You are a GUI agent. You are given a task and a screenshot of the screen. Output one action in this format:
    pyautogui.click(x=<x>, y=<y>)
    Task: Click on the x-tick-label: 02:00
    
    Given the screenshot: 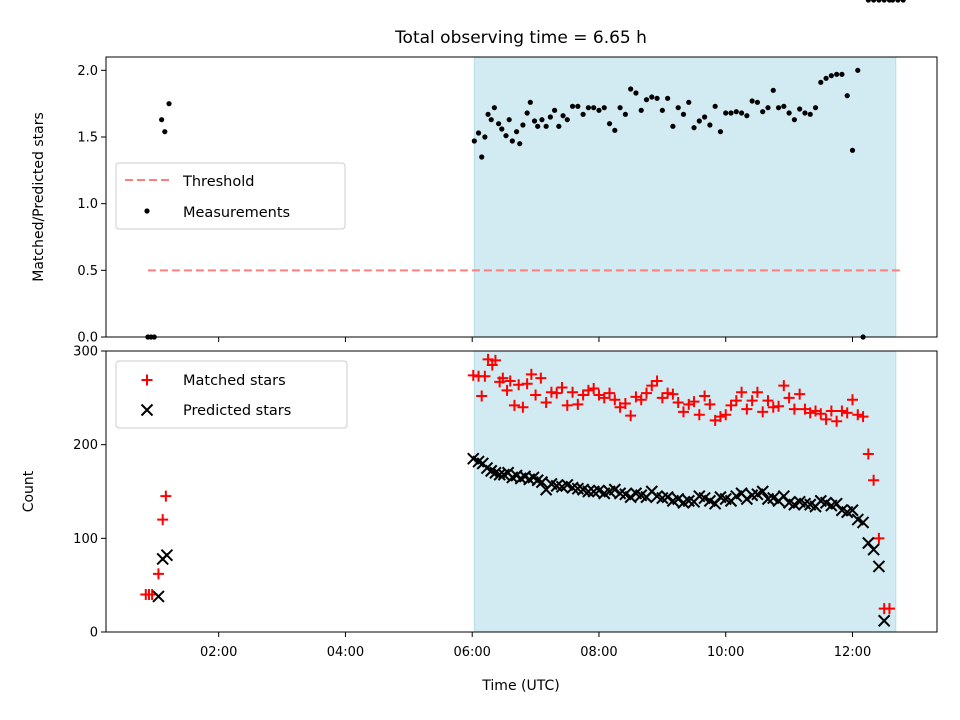 What is the action you would take?
    pyautogui.click(x=218, y=652)
    